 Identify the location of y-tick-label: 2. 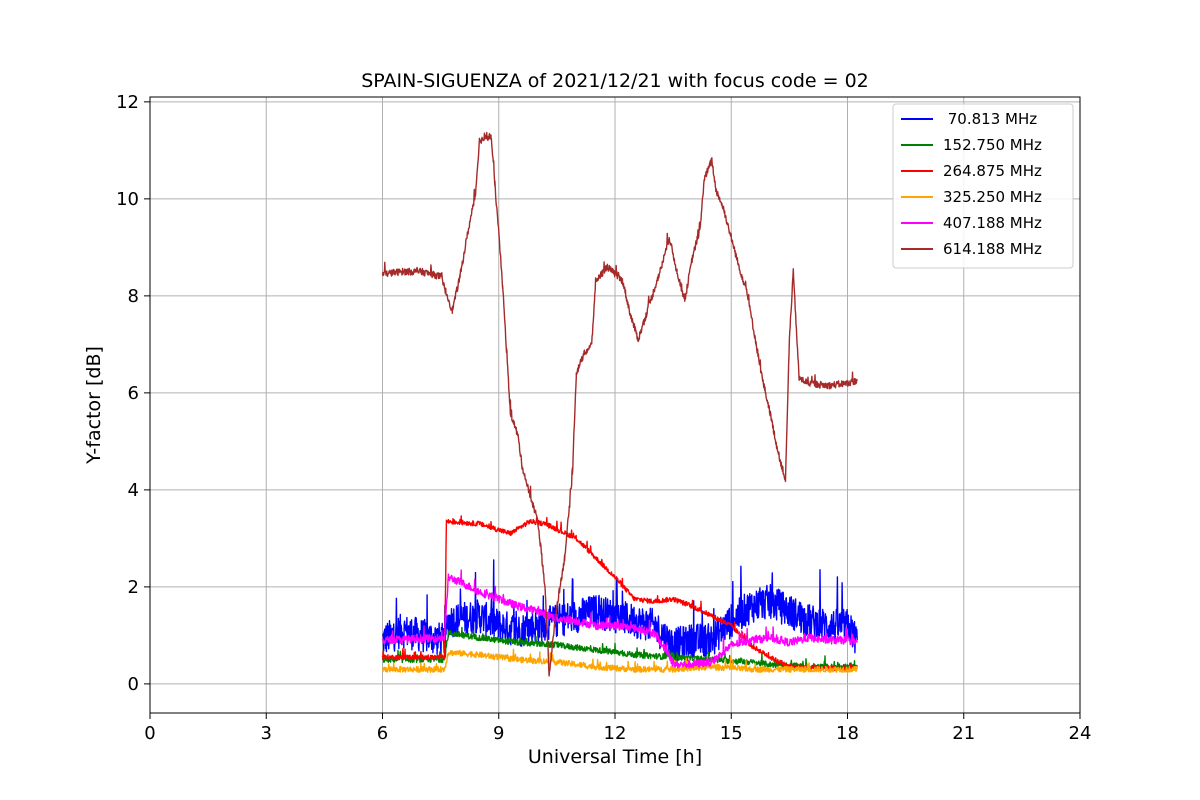
(133, 587).